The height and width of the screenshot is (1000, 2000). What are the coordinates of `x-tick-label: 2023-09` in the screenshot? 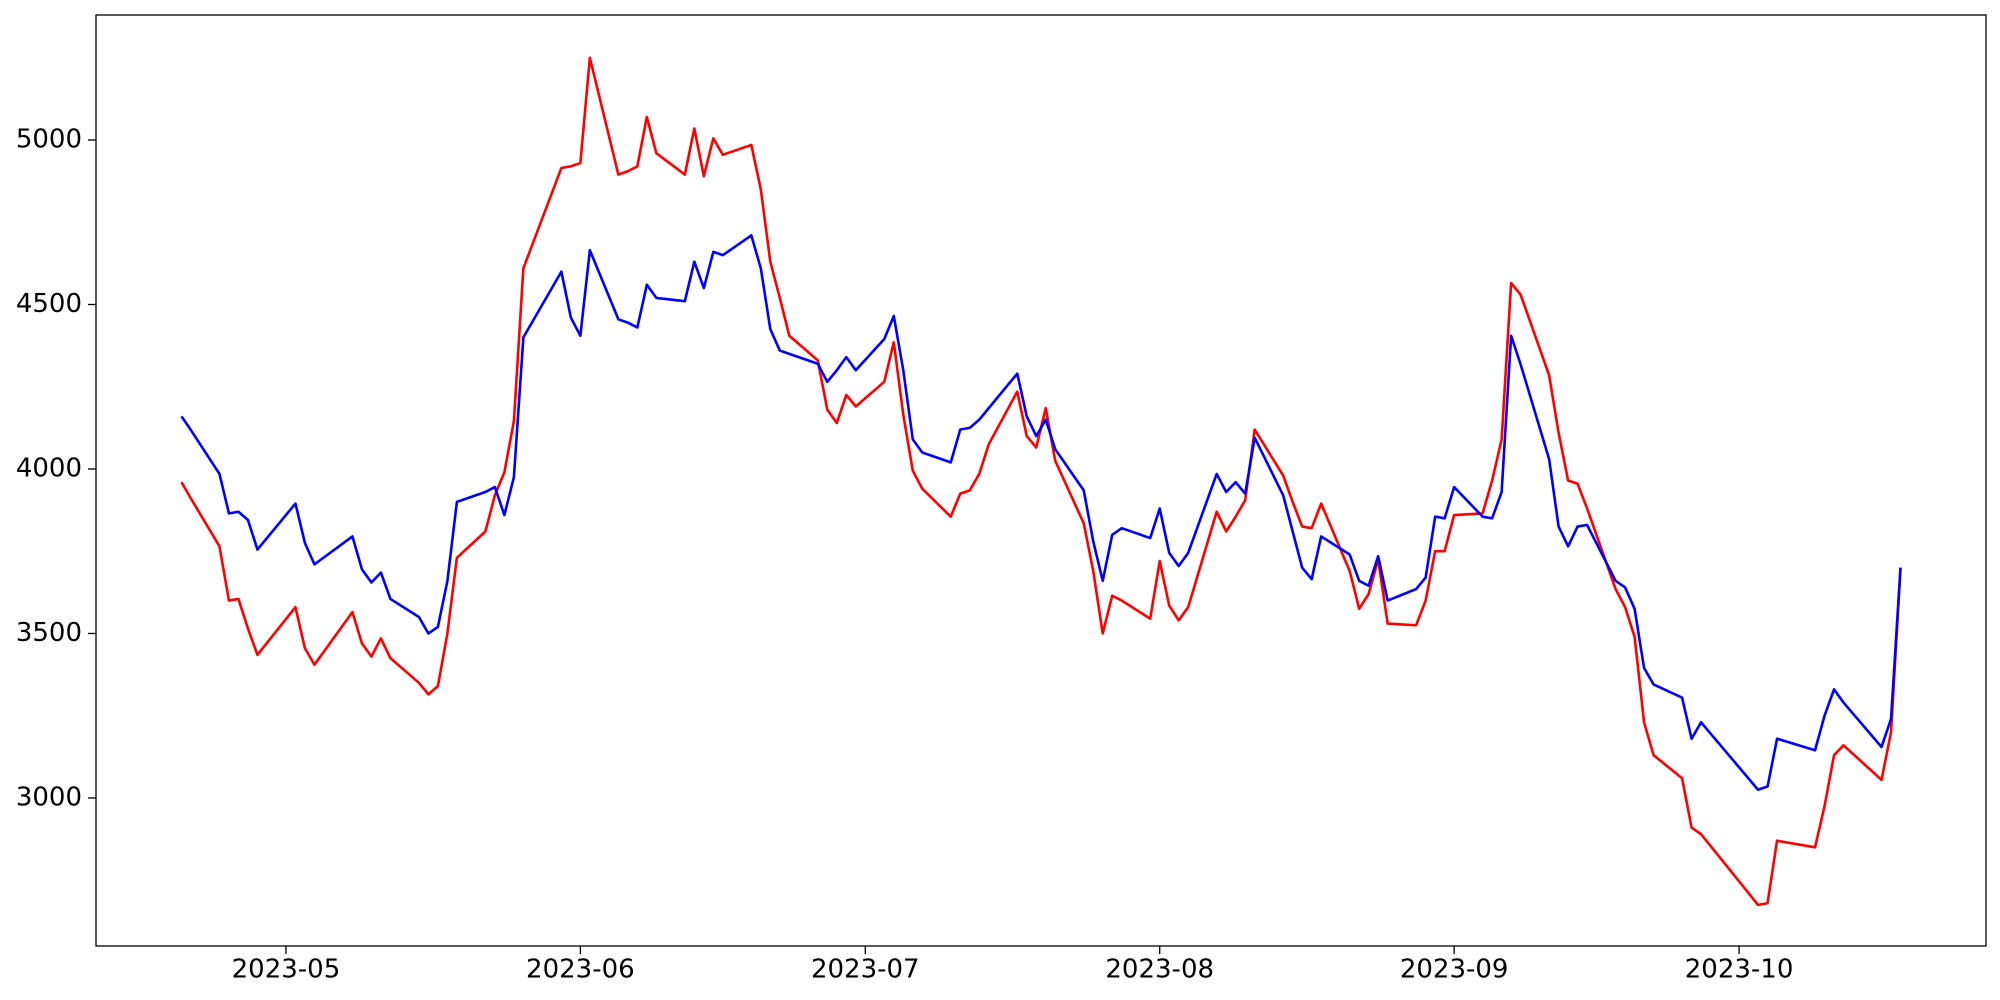 It's located at (1454, 970).